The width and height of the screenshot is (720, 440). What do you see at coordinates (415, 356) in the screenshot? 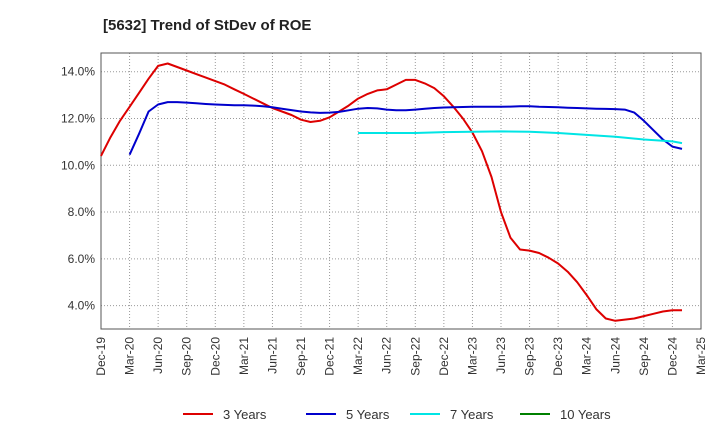
I see `x-tick-label: Sep-22` at bounding box center [415, 356].